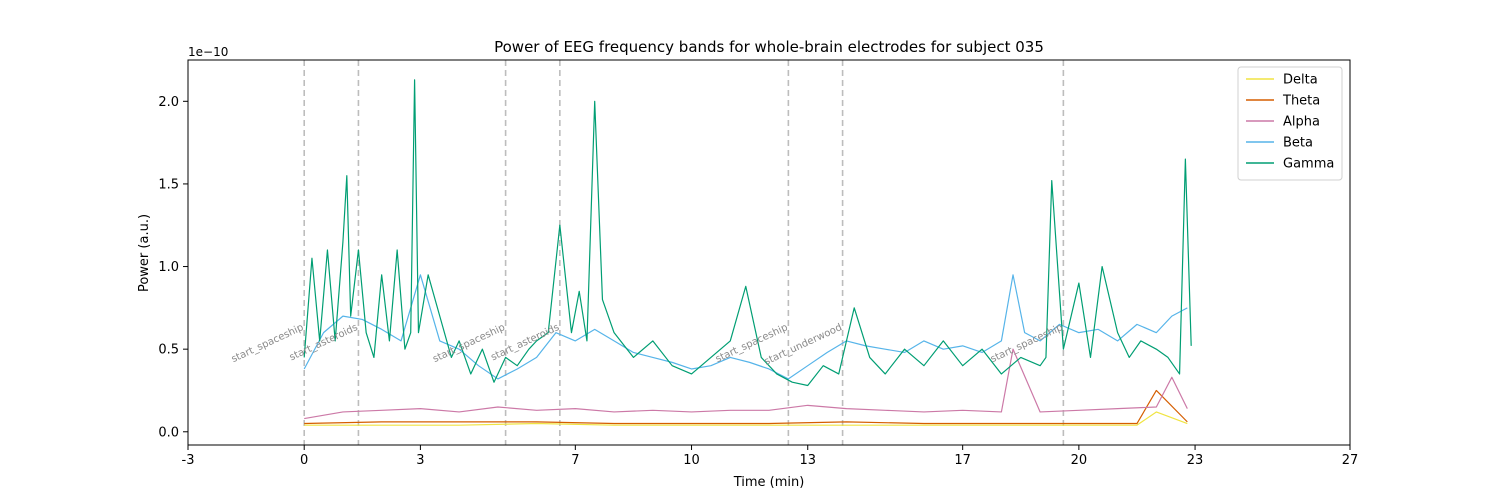  What do you see at coordinates (746, 384) in the screenshot?
I see `series-line-alpha` at bounding box center [746, 384].